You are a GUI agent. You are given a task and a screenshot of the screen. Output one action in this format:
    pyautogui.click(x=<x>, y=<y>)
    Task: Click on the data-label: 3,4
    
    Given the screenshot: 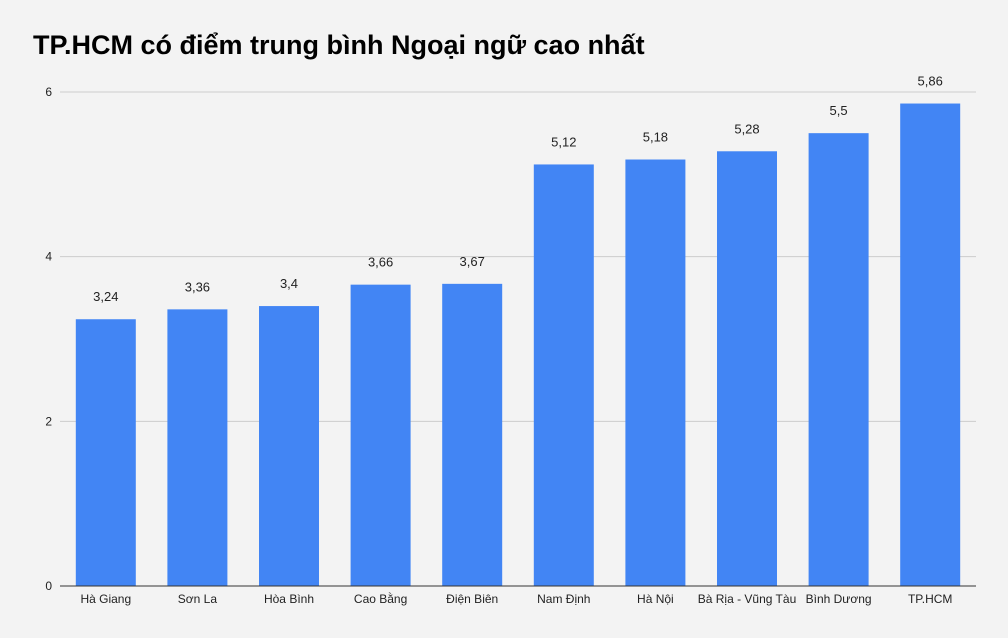 What is the action you would take?
    pyautogui.click(x=289, y=283)
    